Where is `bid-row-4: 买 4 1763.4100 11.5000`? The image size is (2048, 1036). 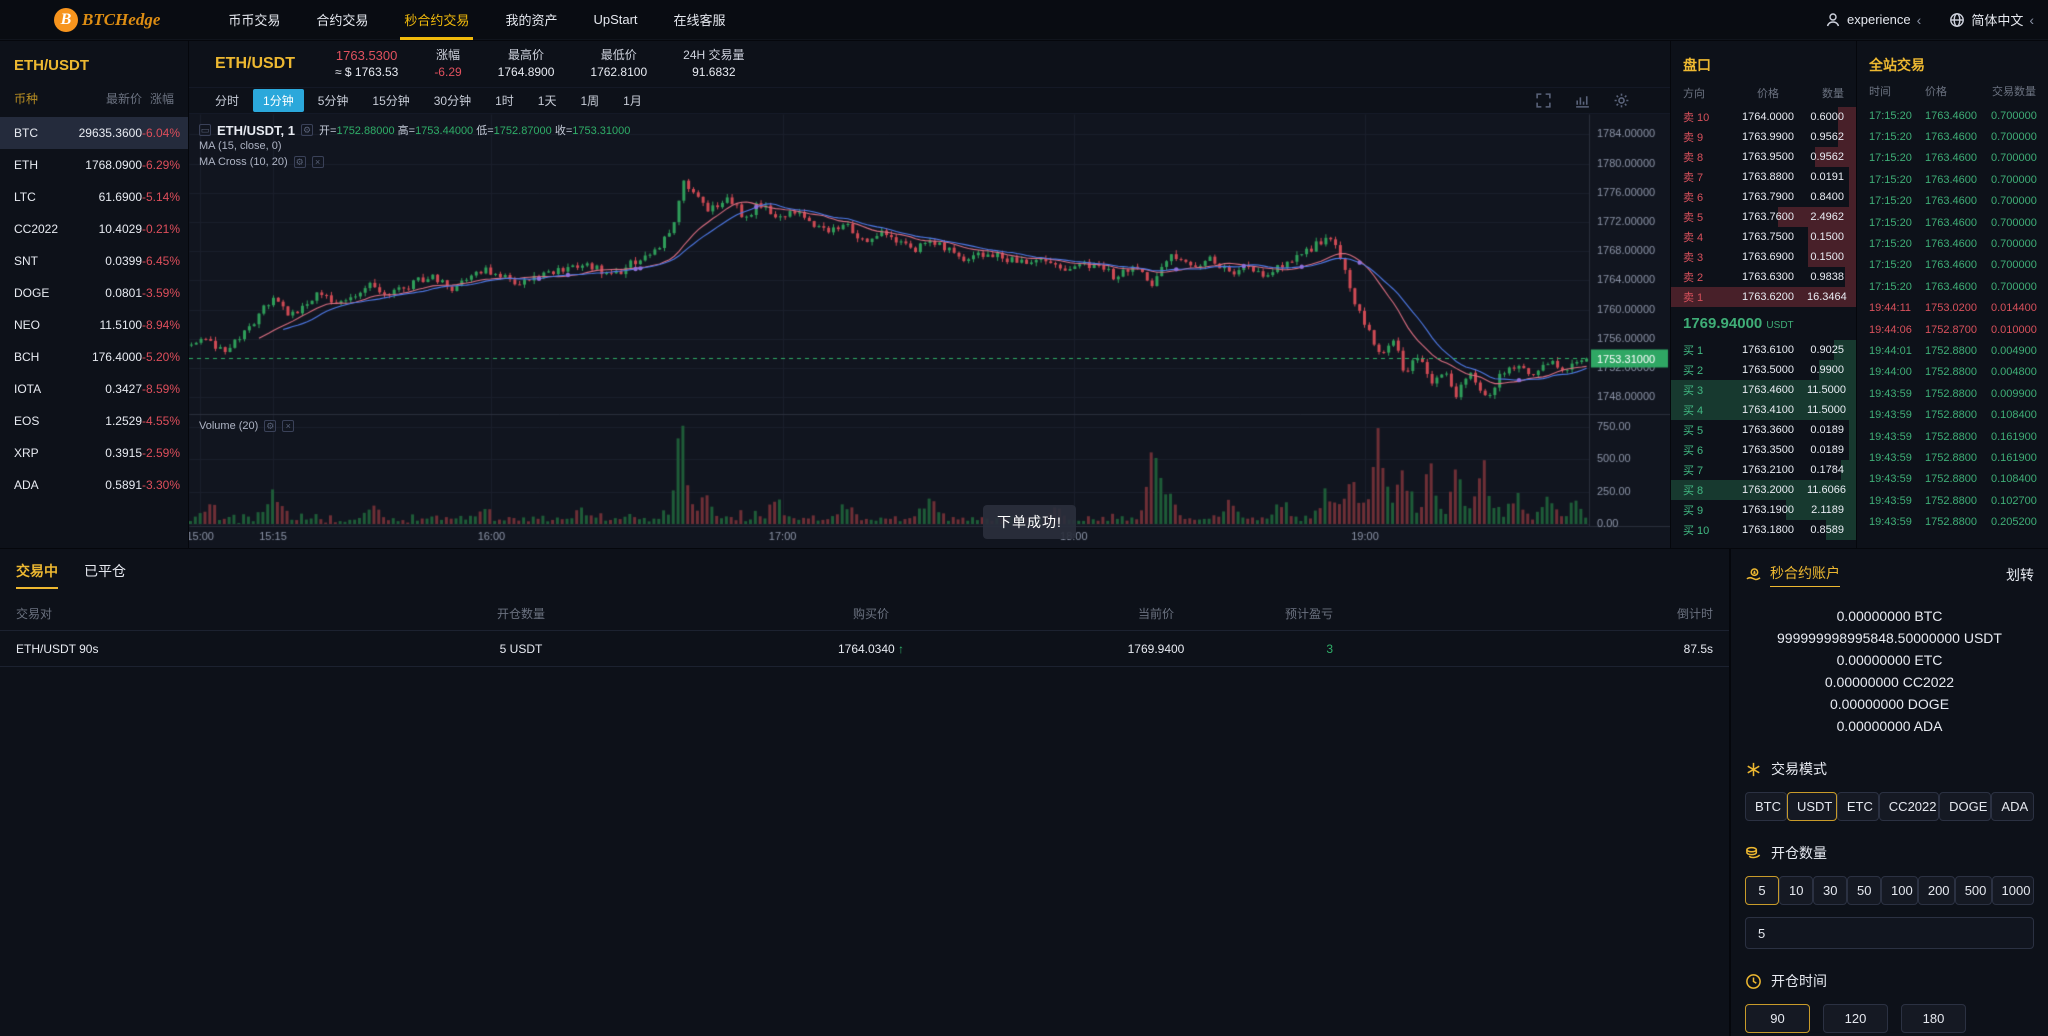 bid-row-4: 买 4 1763.4100 11.5000 is located at coordinates (1763, 410).